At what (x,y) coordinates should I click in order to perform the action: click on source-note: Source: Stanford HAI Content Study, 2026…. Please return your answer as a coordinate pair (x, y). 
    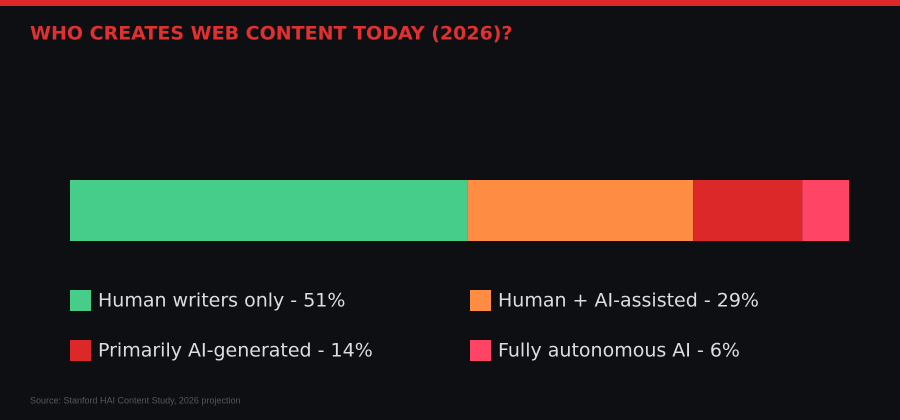
    Looking at the image, I should click on (135, 400).